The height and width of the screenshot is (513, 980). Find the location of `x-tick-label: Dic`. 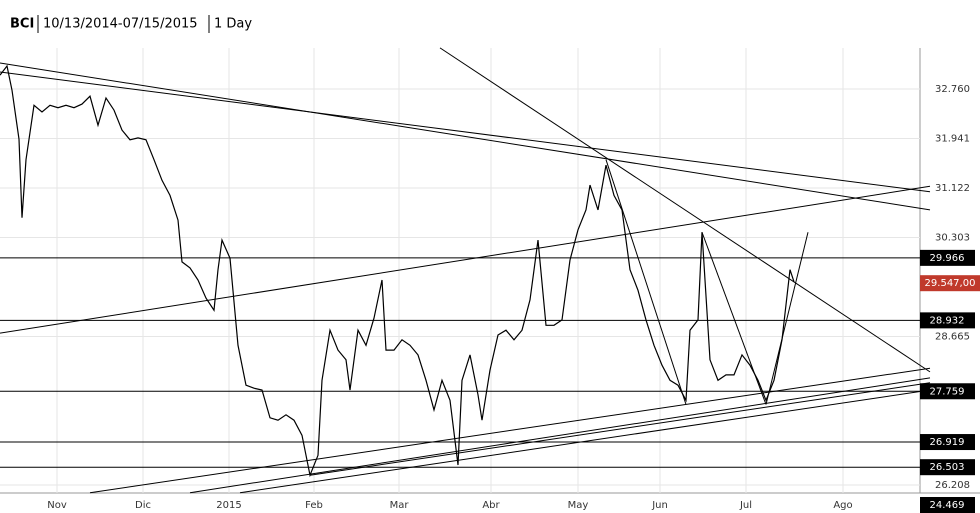

x-tick-label: Dic is located at coordinates (143, 505).